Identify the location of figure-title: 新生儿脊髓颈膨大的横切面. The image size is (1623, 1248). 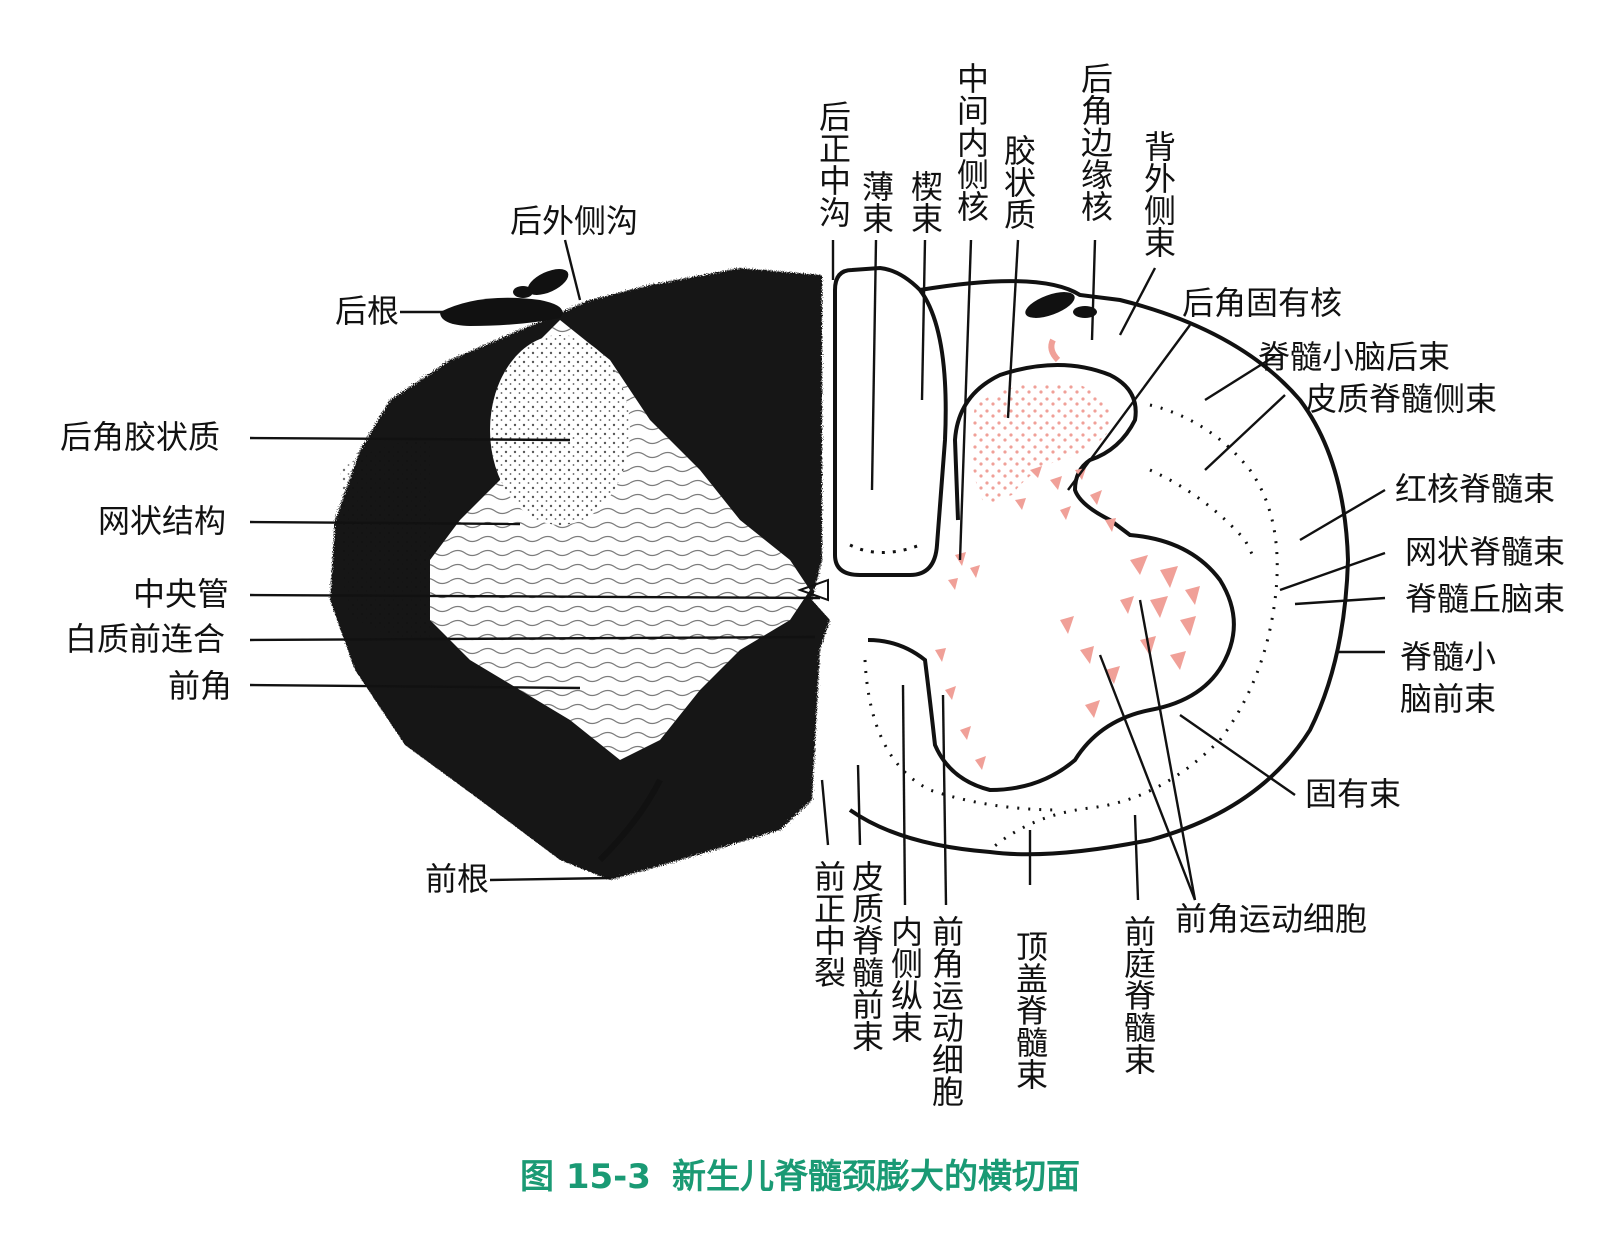
(876, 1177).